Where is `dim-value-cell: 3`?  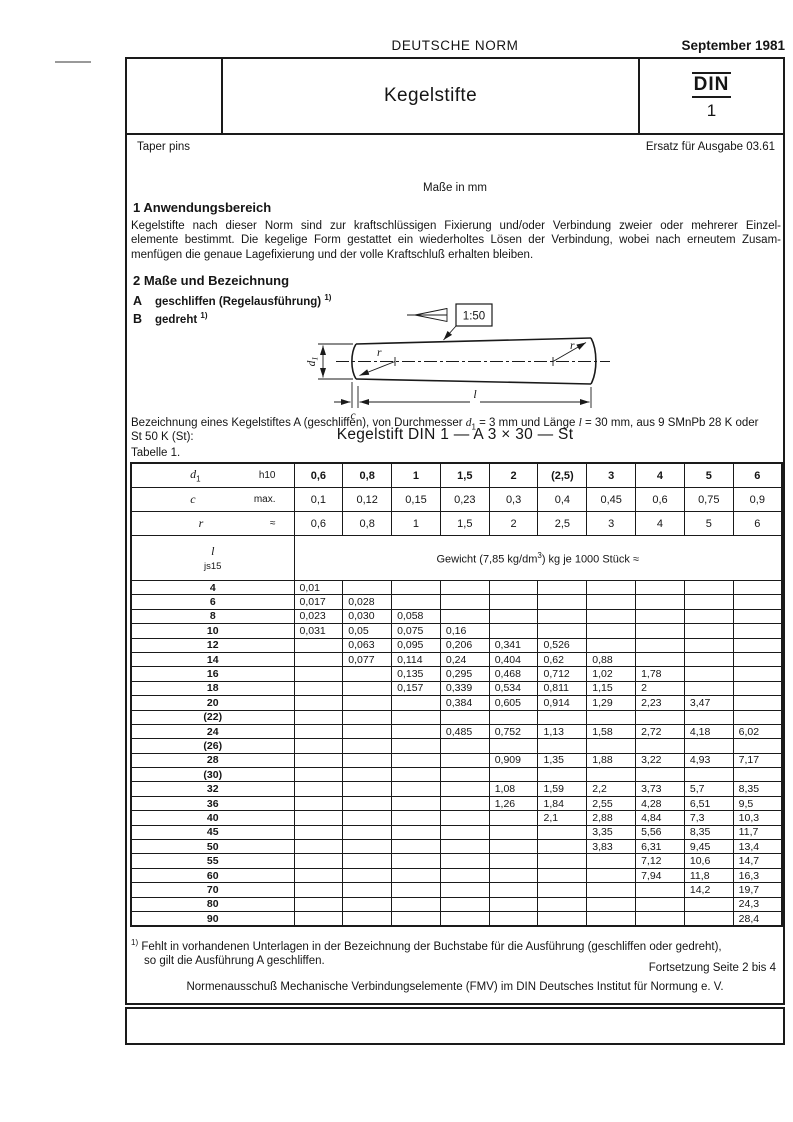 dim-value-cell: 3 is located at coordinates (611, 523).